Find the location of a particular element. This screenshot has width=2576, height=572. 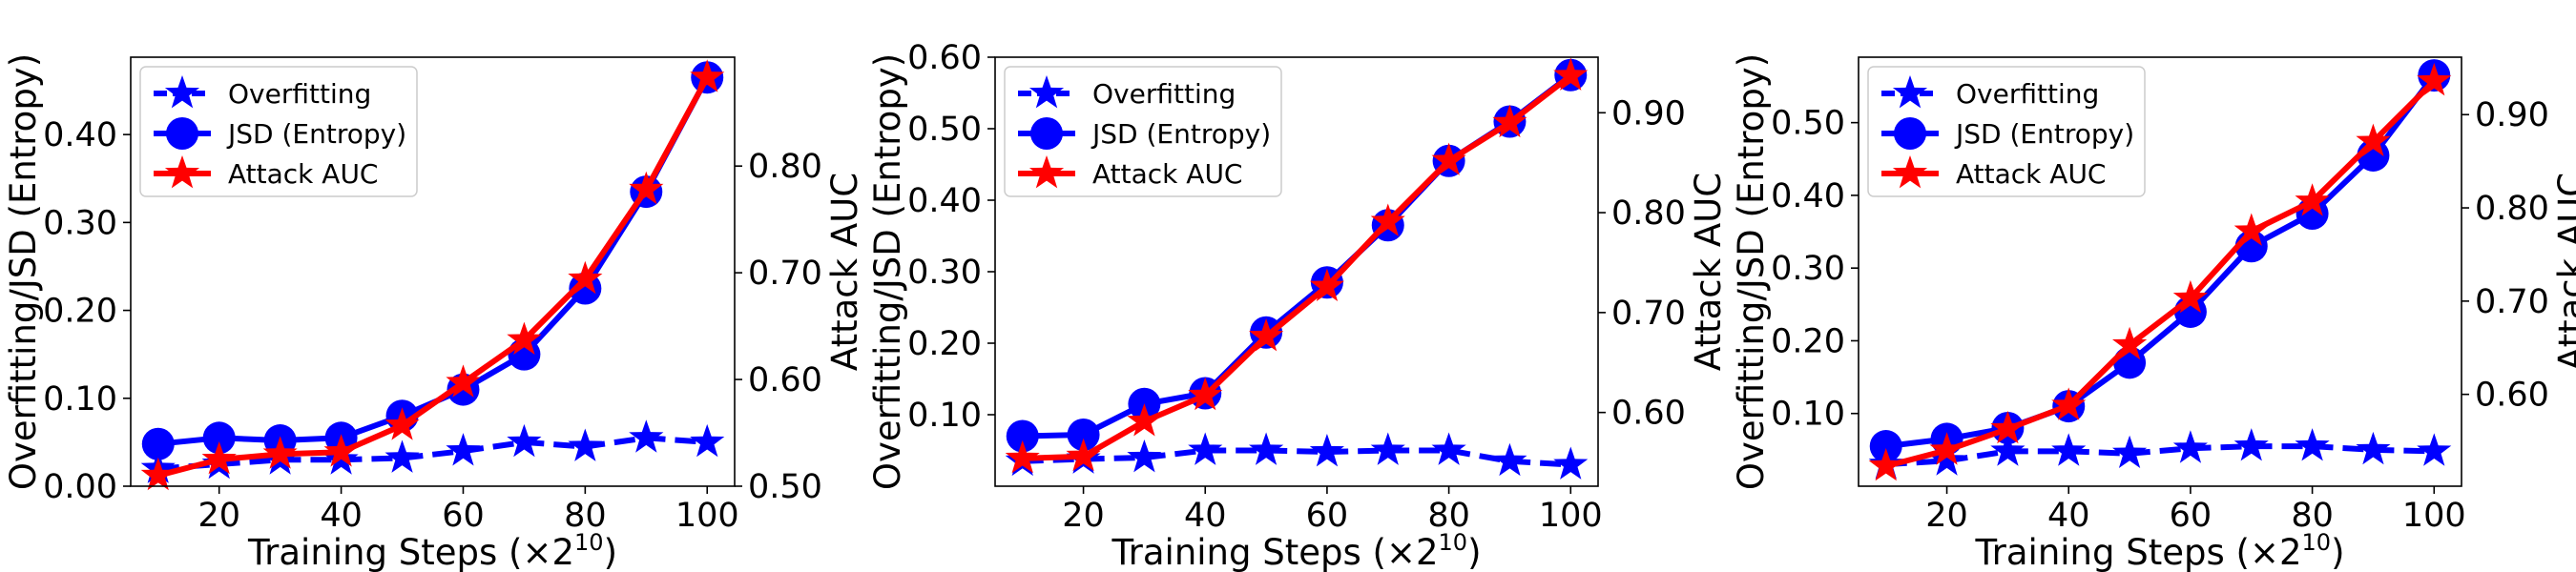

y2-tick-label: 0.50 is located at coordinates (785, 487).